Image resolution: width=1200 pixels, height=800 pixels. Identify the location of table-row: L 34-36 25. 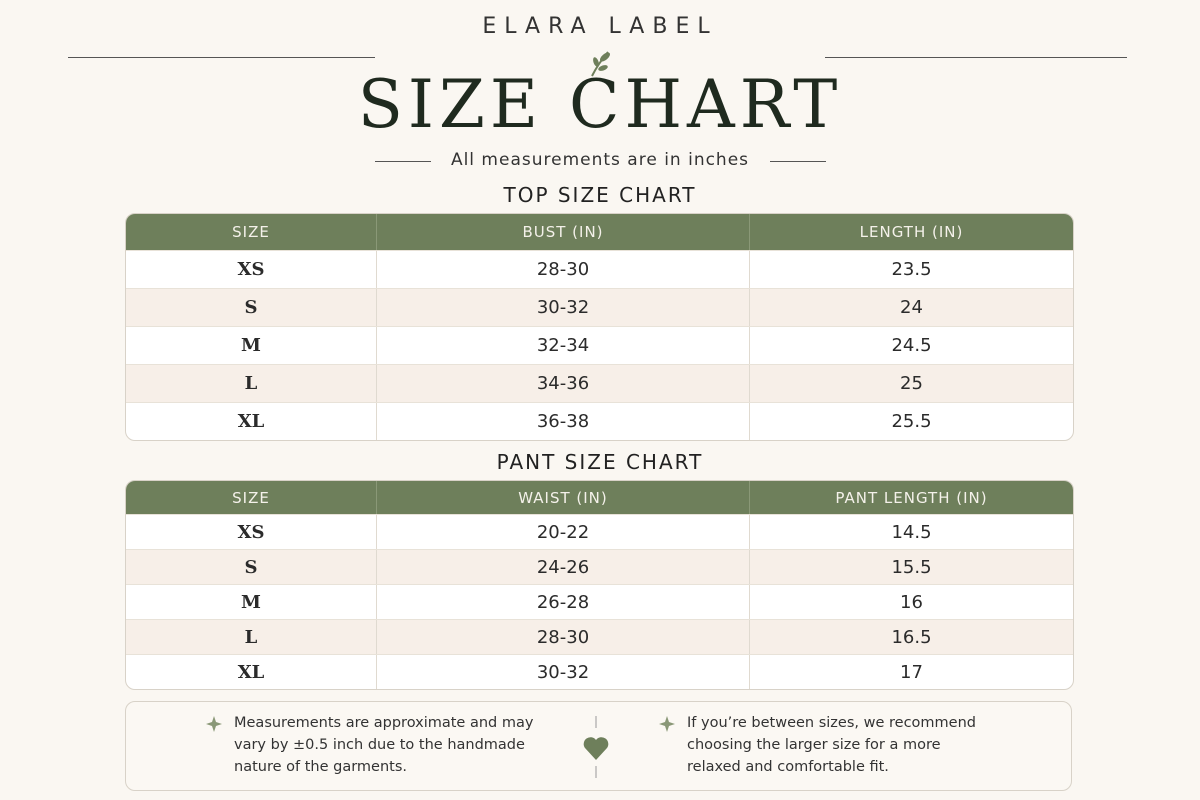
(599, 383).